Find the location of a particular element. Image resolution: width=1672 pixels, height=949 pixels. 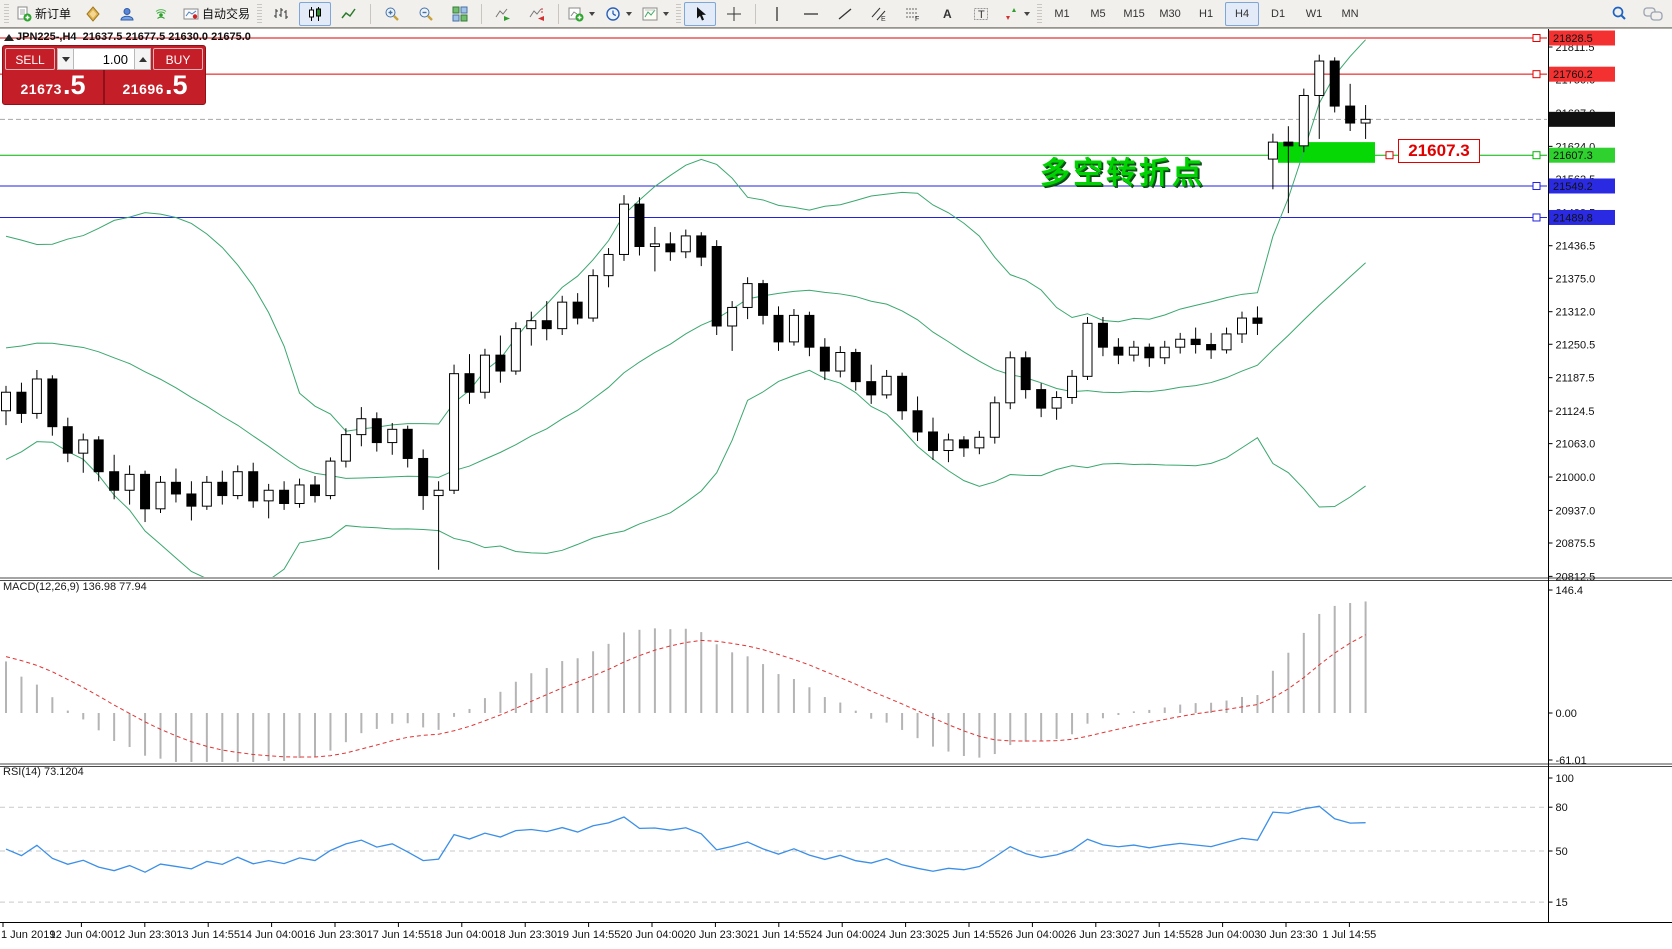

timeframe-m5-button: M5 is located at coordinates (1098, 13).